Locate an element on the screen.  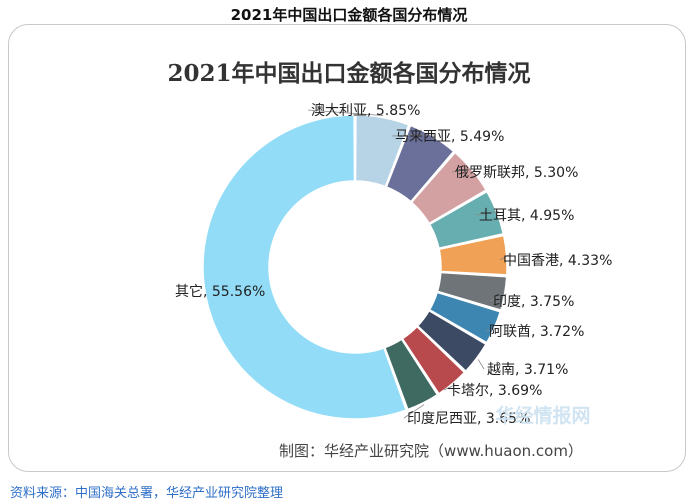
source-line: 资料来源：中国海关总署，华经产业研究院整理 is located at coordinates (147, 493).